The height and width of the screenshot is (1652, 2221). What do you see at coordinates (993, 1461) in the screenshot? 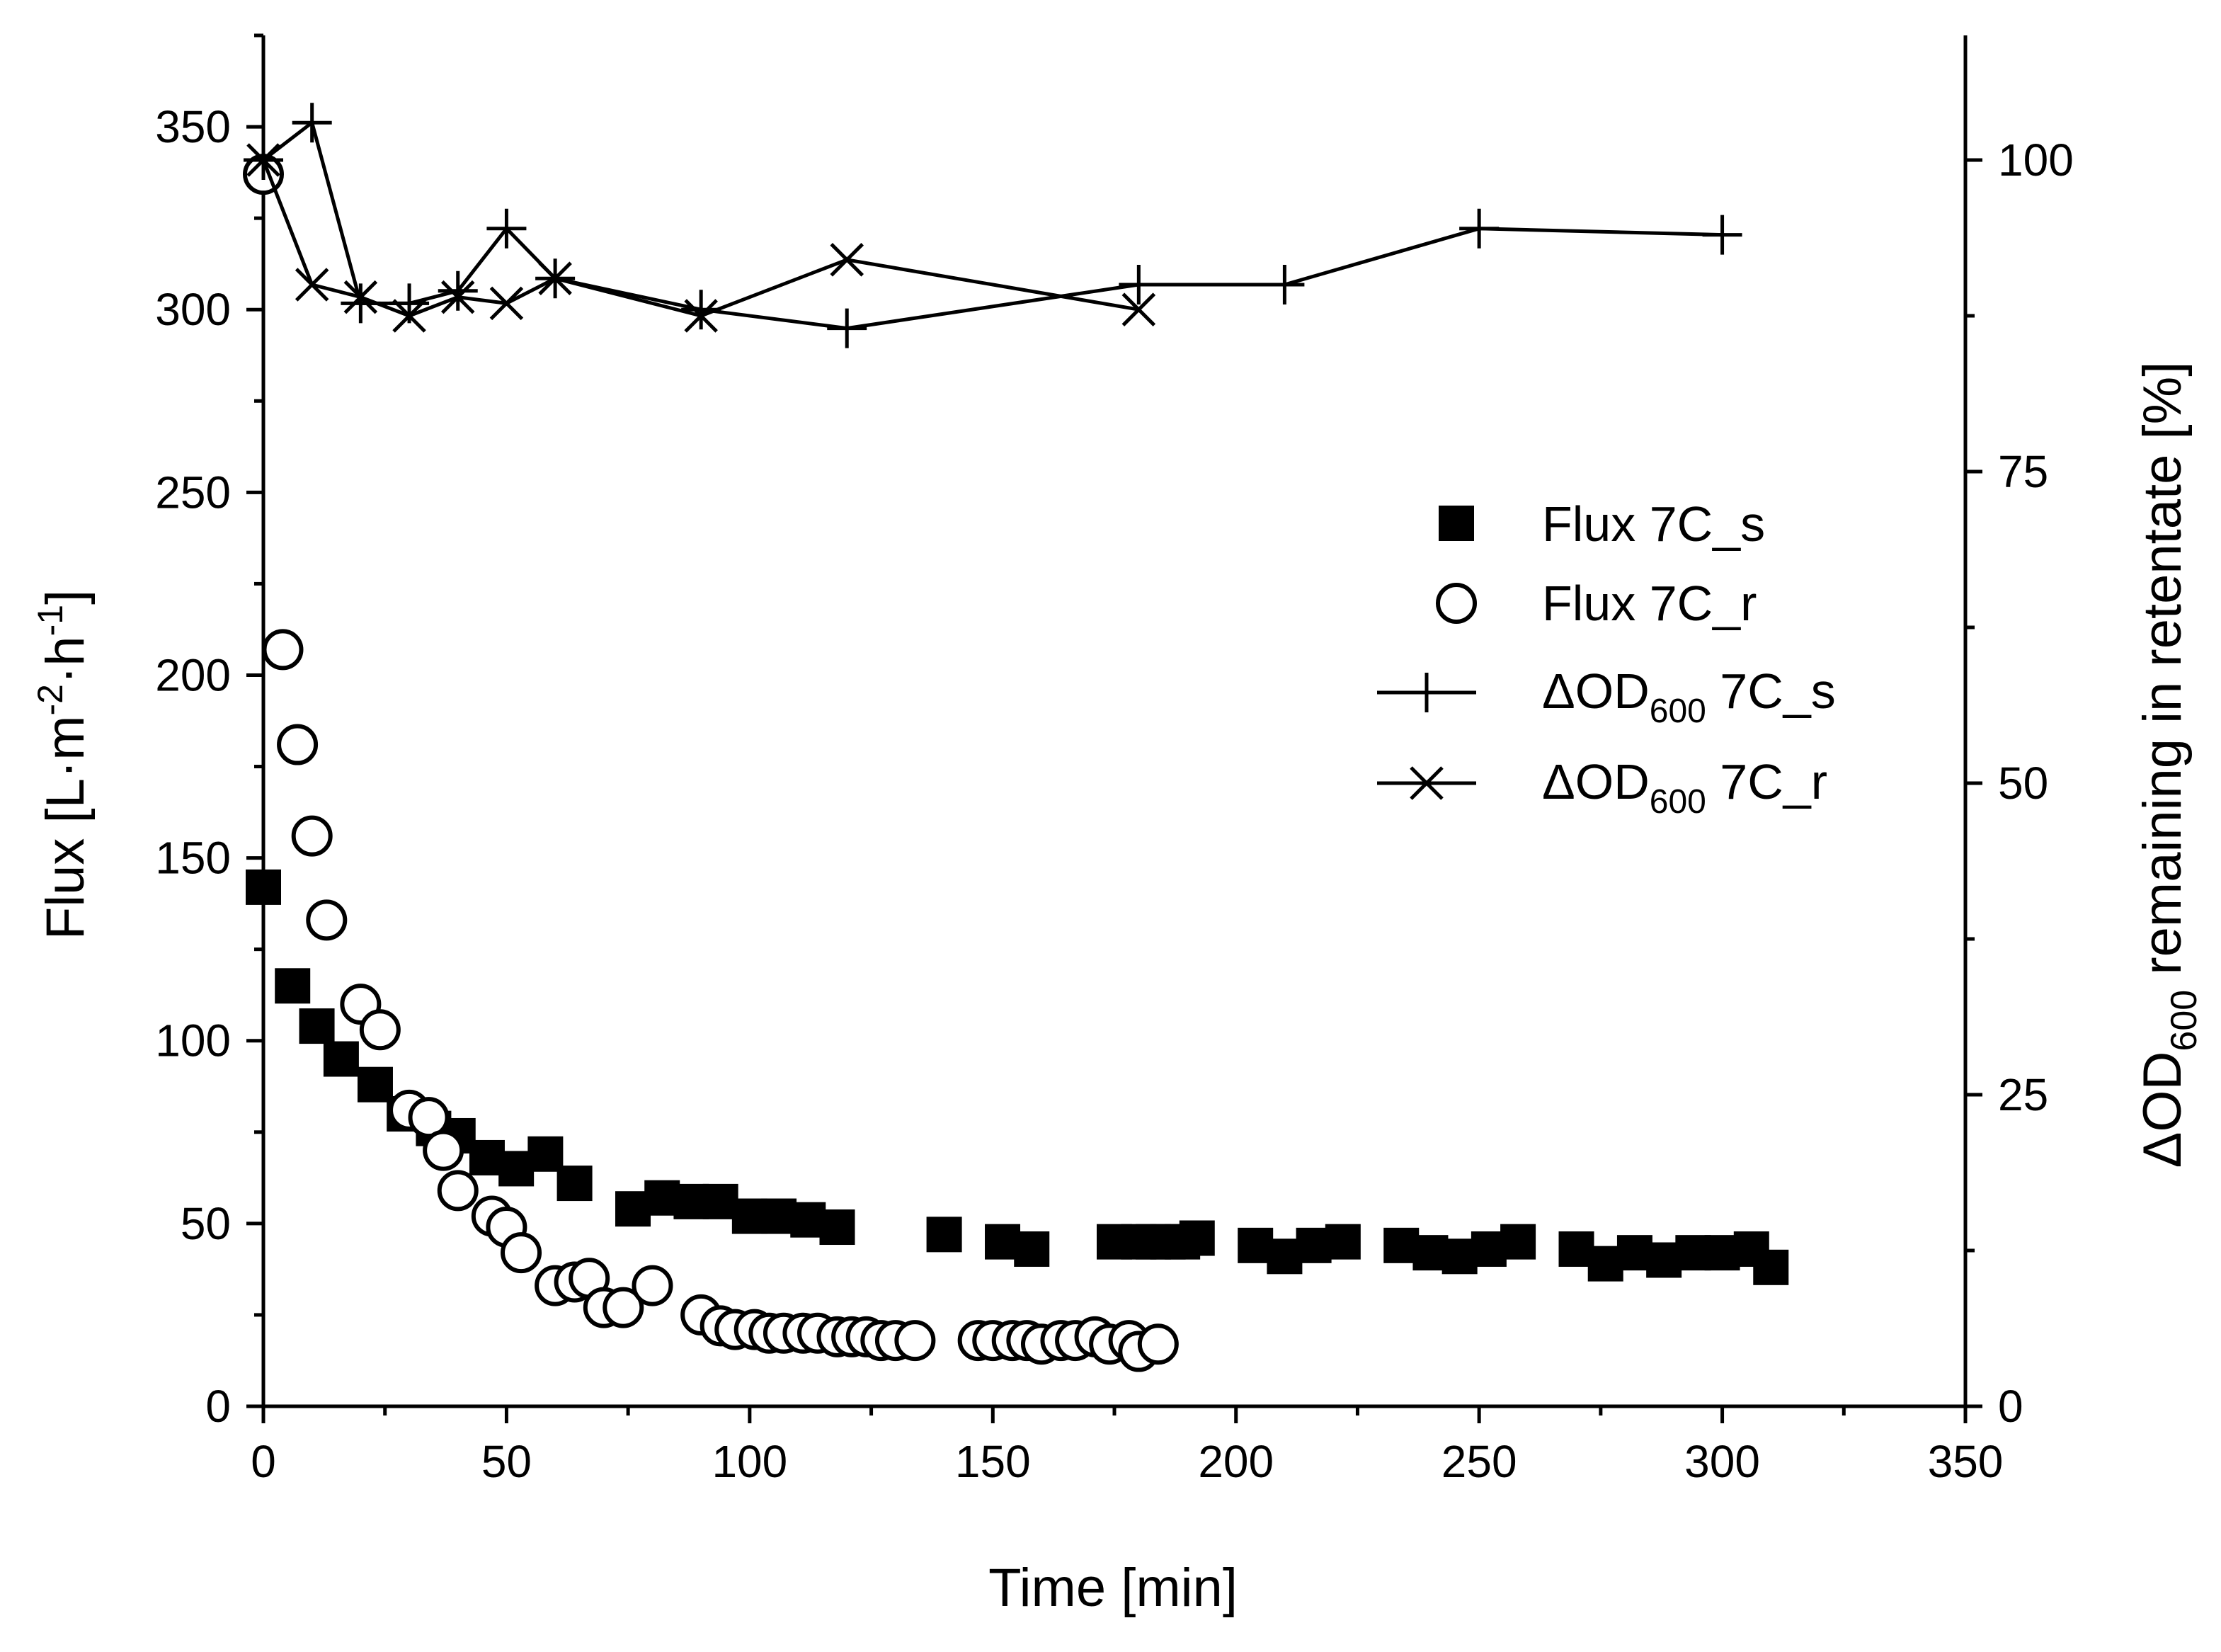
I see `x-tick-label: 150` at bounding box center [993, 1461].